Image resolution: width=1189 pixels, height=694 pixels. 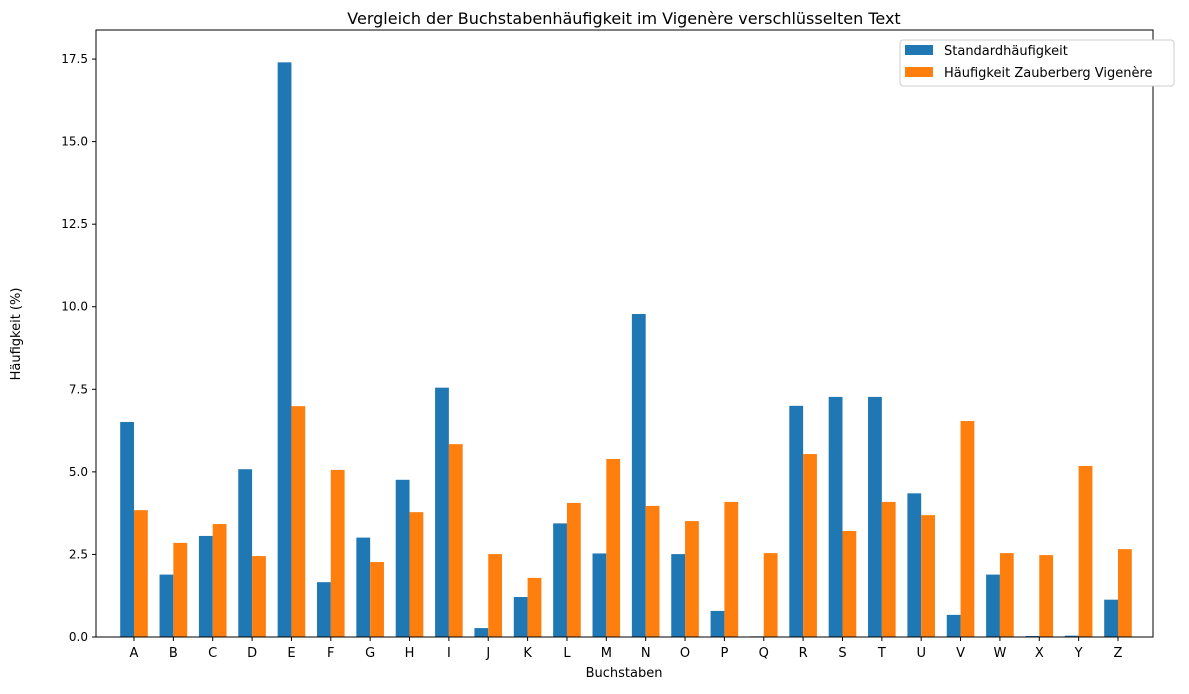 What do you see at coordinates (219, 580) in the screenshot?
I see `bar-zauberberg-c` at bounding box center [219, 580].